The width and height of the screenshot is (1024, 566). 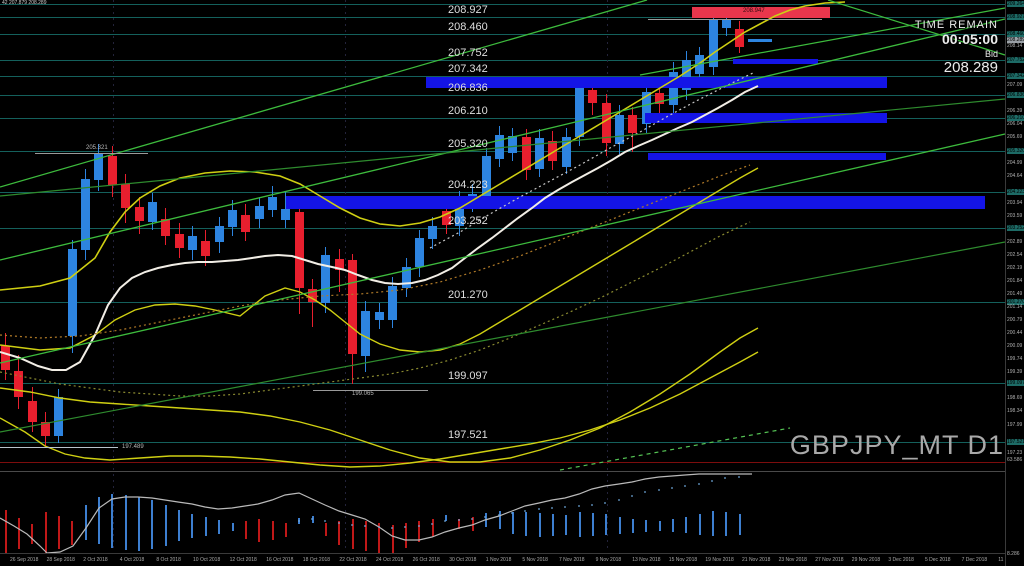 What do you see at coordinates (1015, 163) in the screenshot?
I see `axis-tick: 204.99` at bounding box center [1015, 163].